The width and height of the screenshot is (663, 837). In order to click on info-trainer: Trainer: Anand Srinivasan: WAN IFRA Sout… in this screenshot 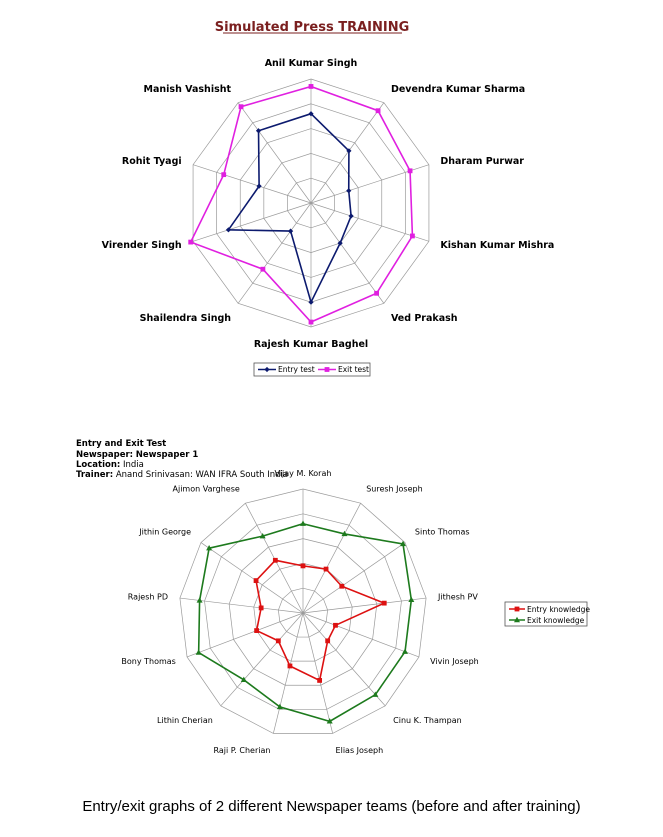, I will do `click(182, 475)`.